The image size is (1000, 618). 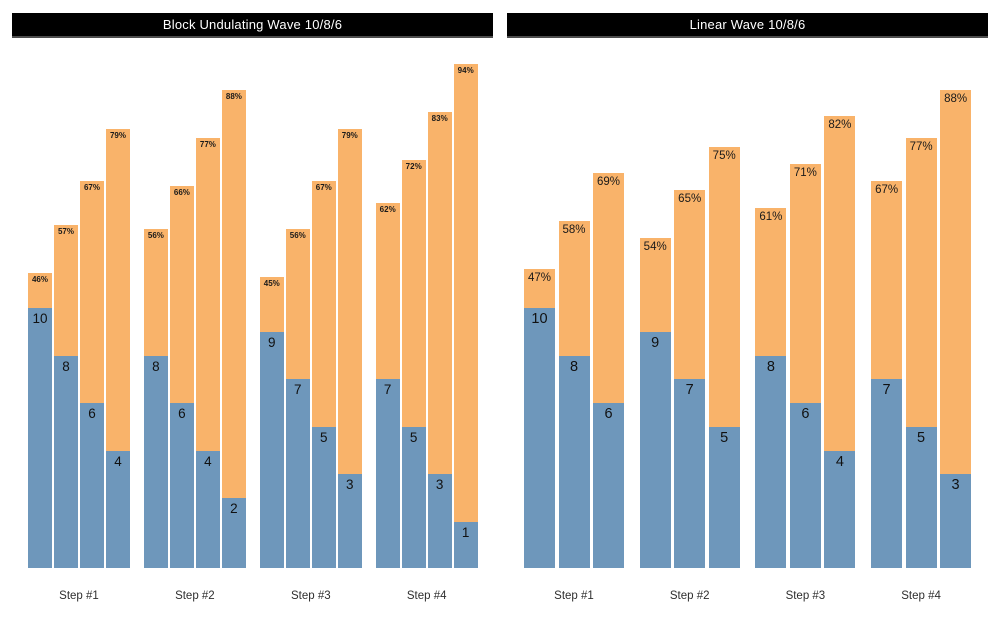 What do you see at coordinates (65, 232) in the screenshot?
I see `percent-label: 57%` at bounding box center [65, 232].